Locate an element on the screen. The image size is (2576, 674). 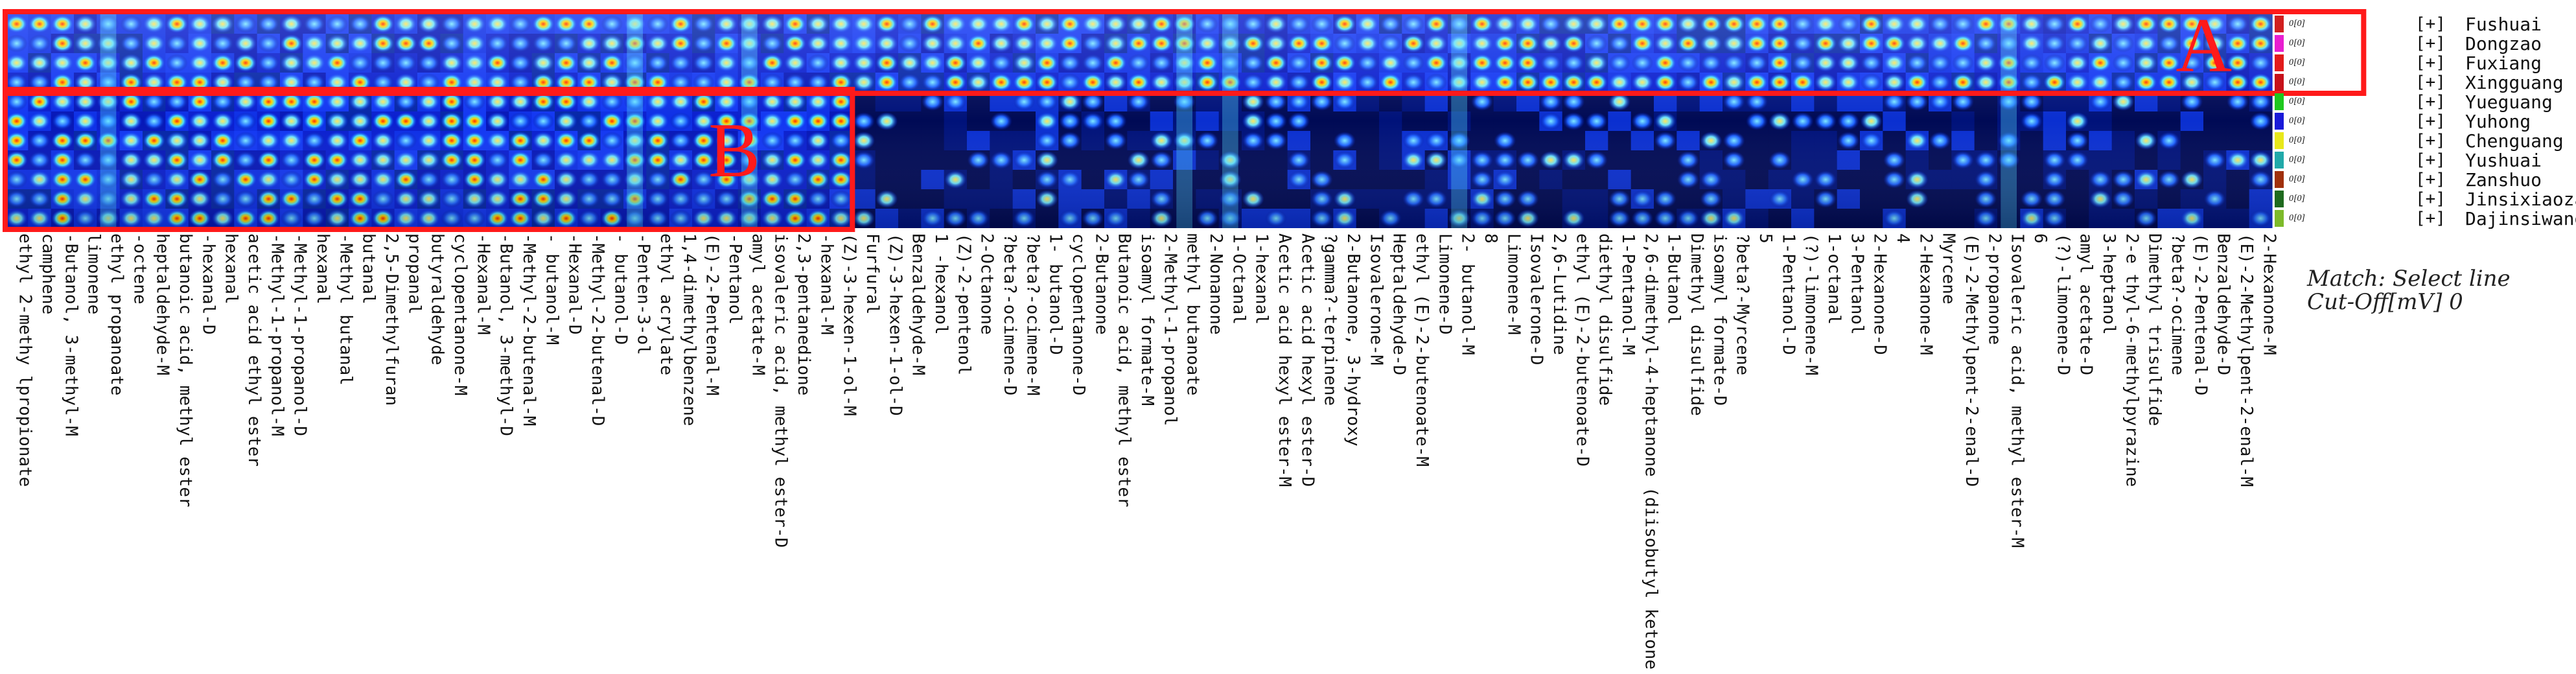
compound-label: cyclopentanone-M is located at coordinates (460, 314).